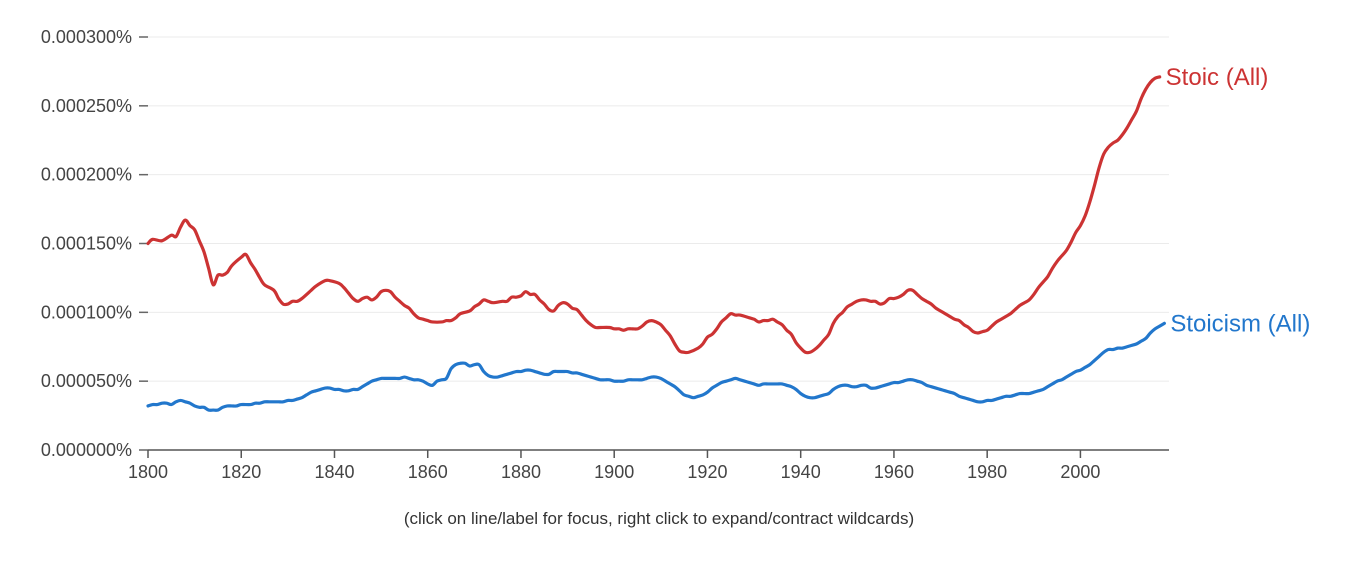 This screenshot has height=573, width=1361. Describe the element at coordinates (614, 472) in the screenshot. I see `x-tick-label: 1900` at that location.